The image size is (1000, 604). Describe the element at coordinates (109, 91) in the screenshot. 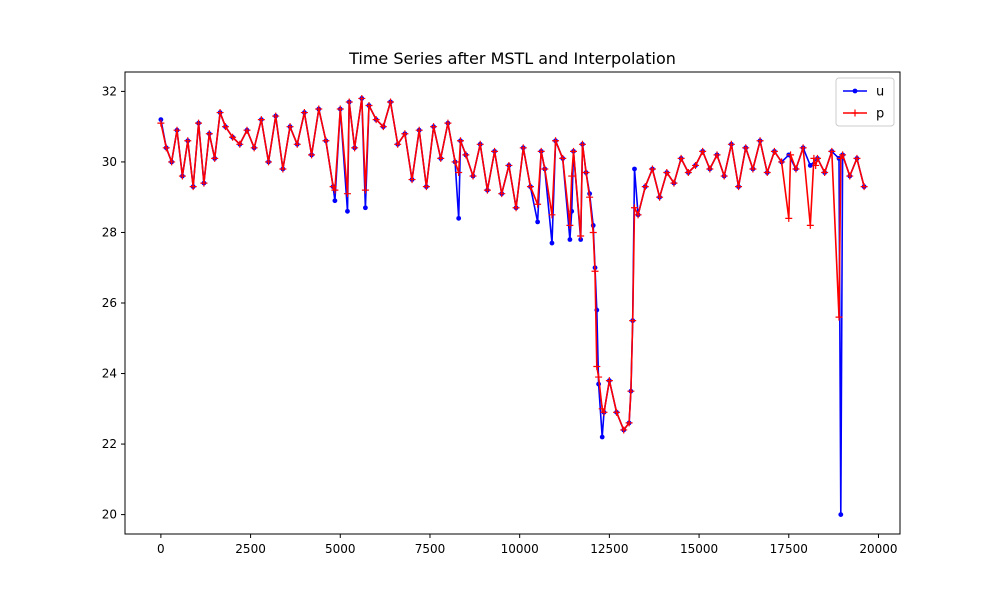

I see `y-tick-label: 32` at that location.